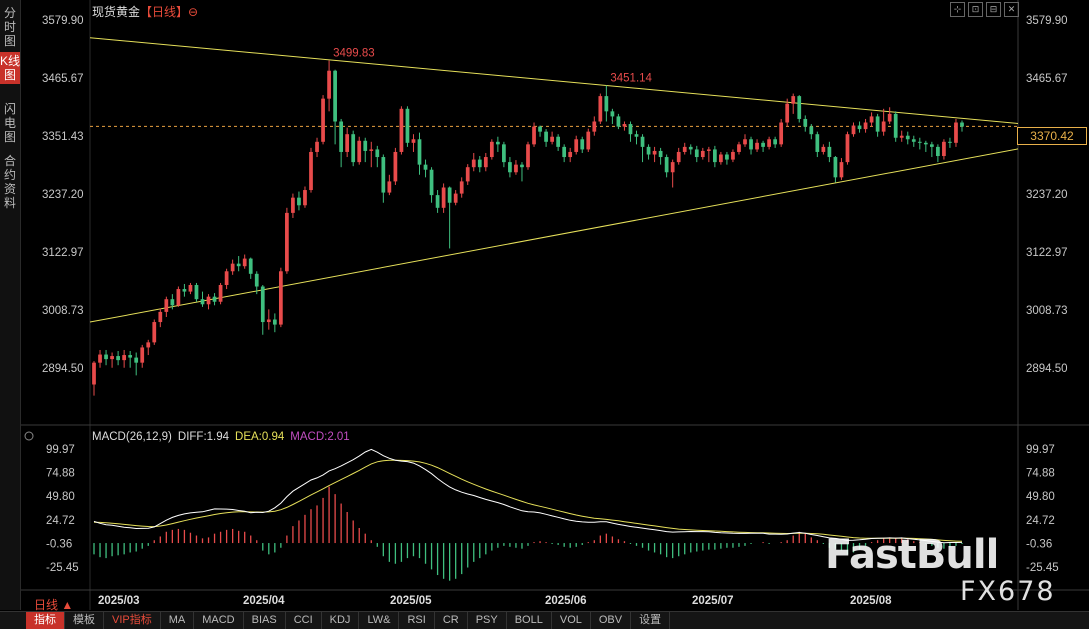 Image resolution: width=1089 pixels, height=629 pixels. I want to click on price-tick-right-1: 3465.67, so click(1047, 79).